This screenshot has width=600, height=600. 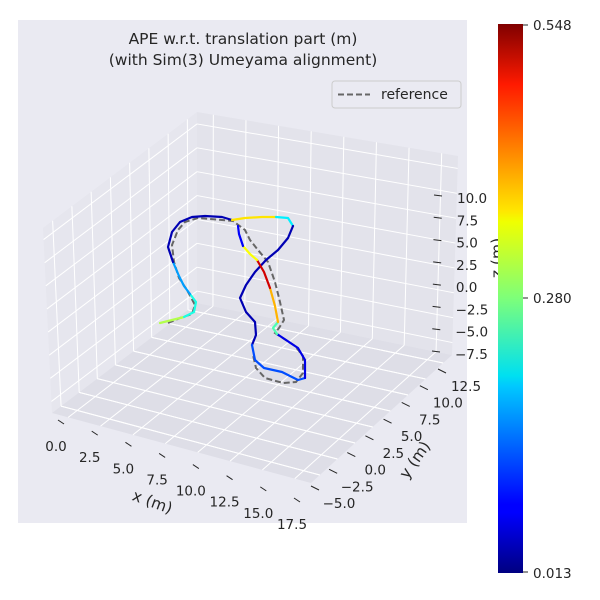 What do you see at coordinates (55, 447) in the screenshot?
I see `x-tick-label: 0.0` at bounding box center [55, 447].